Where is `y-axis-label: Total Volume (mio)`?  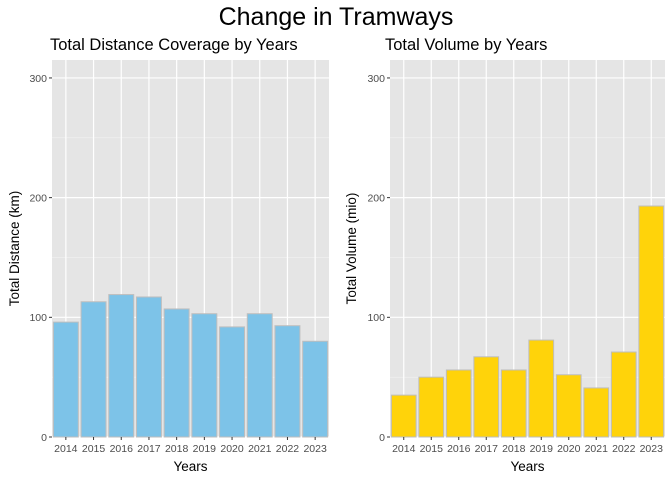
y-axis-label: Total Volume (mio) is located at coordinates (351, 249).